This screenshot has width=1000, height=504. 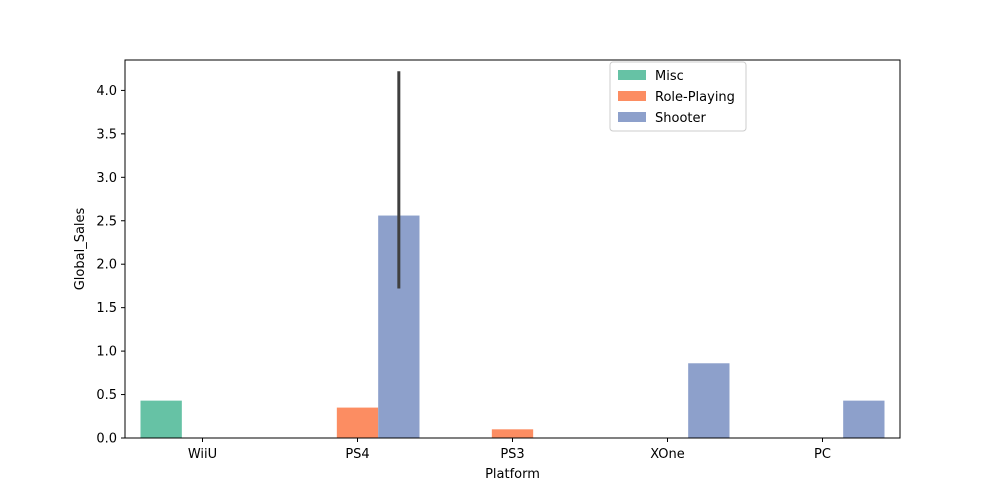 I want to click on legend-label-misc: Misc, so click(x=669, y=76).